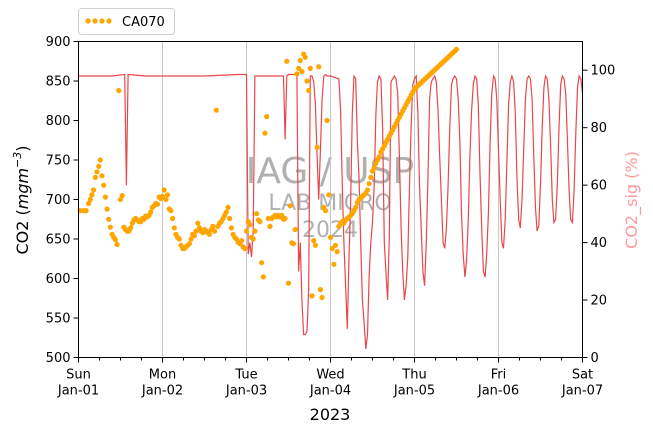  I want to click on y-axis-title: CO2 (mgm−3), so click(21, 199).